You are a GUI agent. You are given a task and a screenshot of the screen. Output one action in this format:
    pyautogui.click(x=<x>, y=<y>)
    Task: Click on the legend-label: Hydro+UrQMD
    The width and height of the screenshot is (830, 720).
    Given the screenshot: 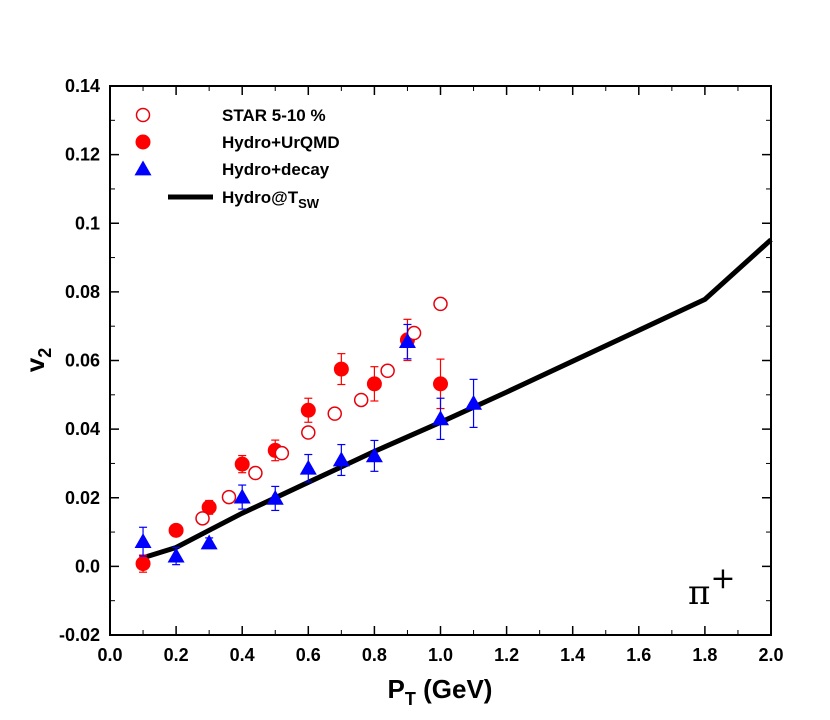 What is the action you would take?
    pyautogui.click(x=281, y=142)
    